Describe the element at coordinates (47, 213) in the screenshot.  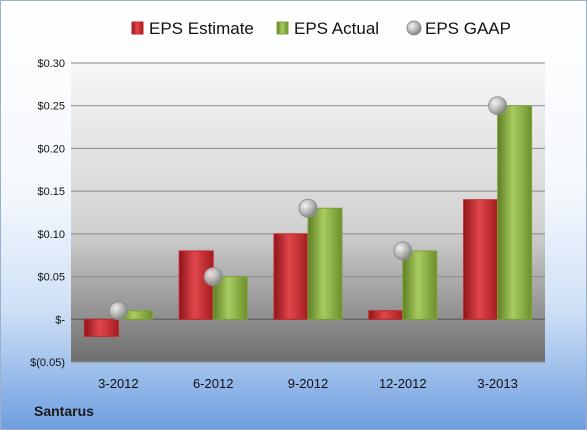
I see `y-axis: $(0.05) $- $0.05 $0.10 $0.15 $0.20 $0.25 $0.30` at that location.